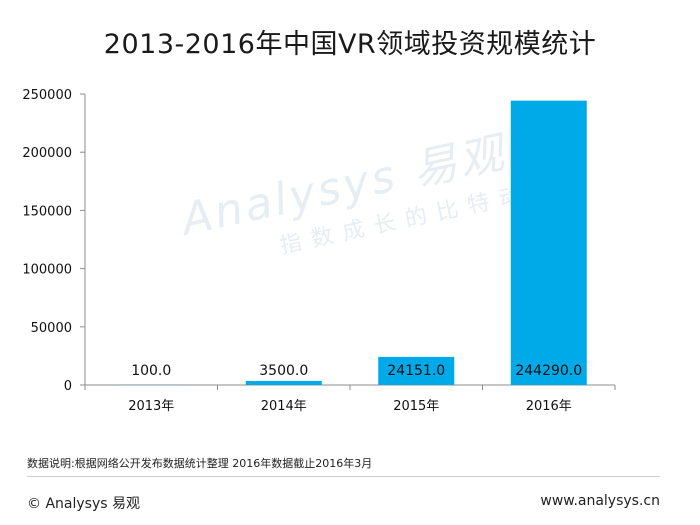  I want to click on footer-divider, so click(343, 476).